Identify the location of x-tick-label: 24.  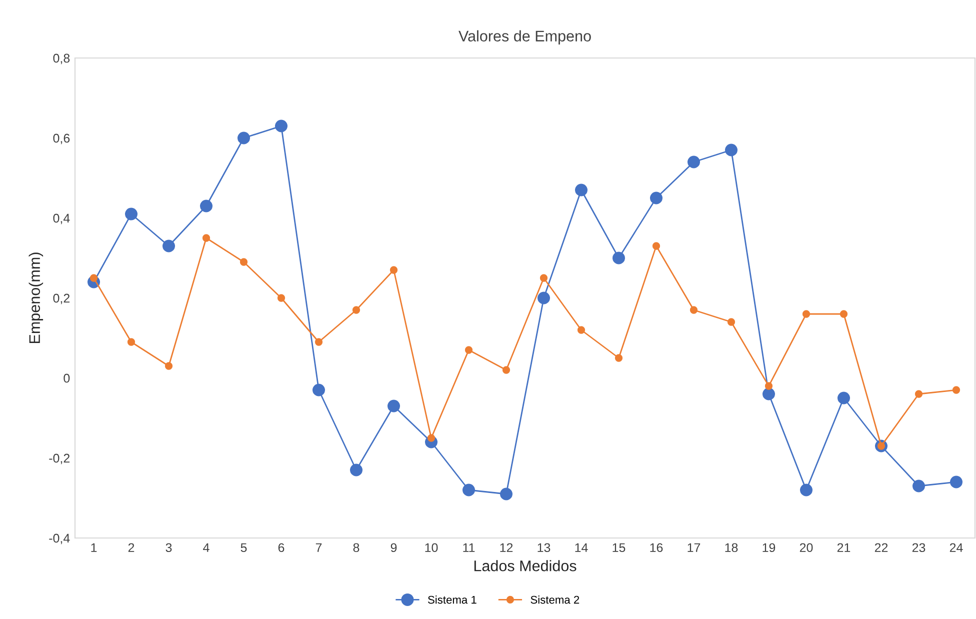
(956, 547).